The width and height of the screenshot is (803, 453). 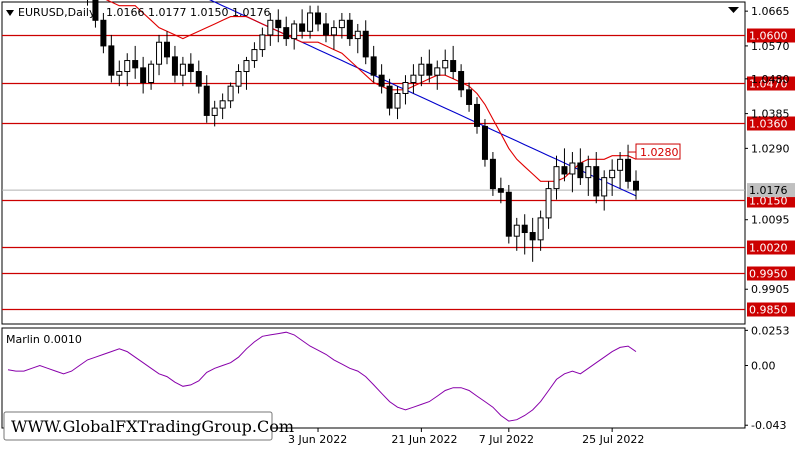 I want to click on date-label: 7 Jul 2022, so click(x=506, y=439).